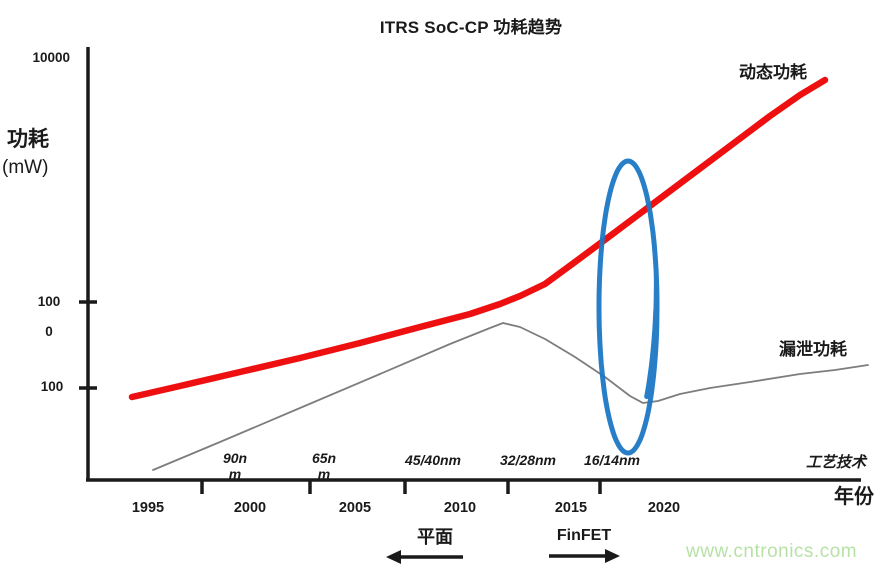 This screenshot has width=878, height=570. I want to click on y-tick-1000: 100 0, so click(49, 316).